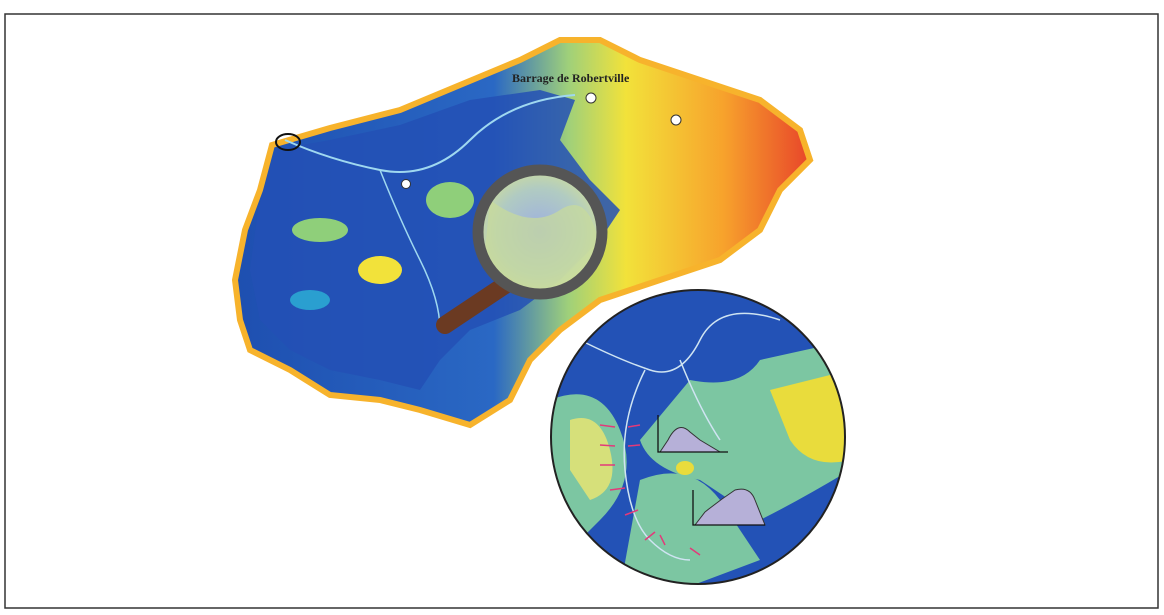 Image resolution: width=1164 pixels, height=615 pixels. What do you see at coordinates (698, 437) in the screenshot?
I see `inset-detail` at bounding box center [698, 437].